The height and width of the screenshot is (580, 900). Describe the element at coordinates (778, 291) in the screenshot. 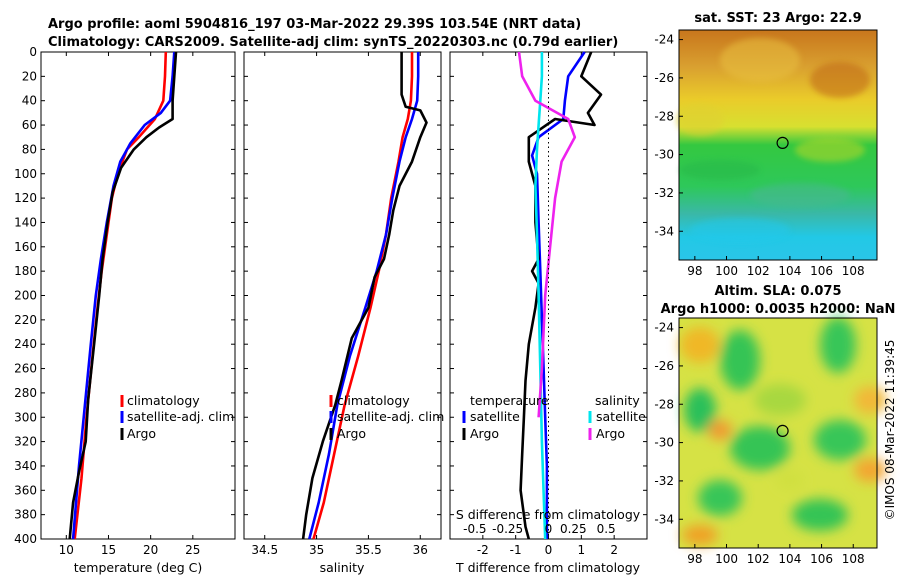

I see `sla-map-title: Altim. SLA: 0.075` at that location.